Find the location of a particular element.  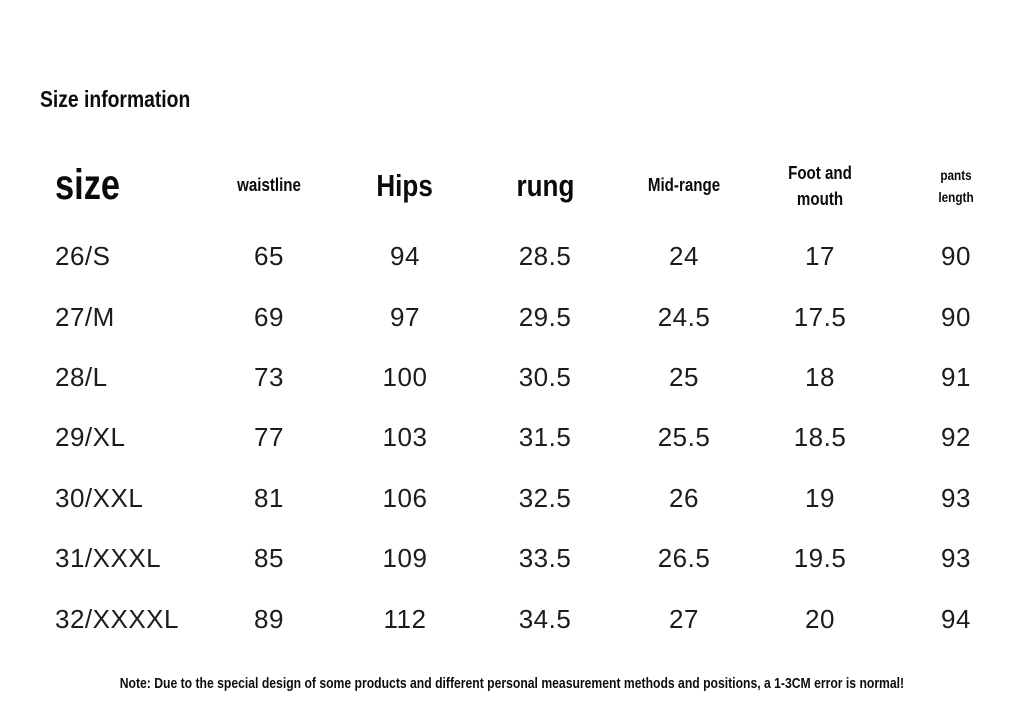

value-cell: 34.5 is located at coordinates (545, 618).